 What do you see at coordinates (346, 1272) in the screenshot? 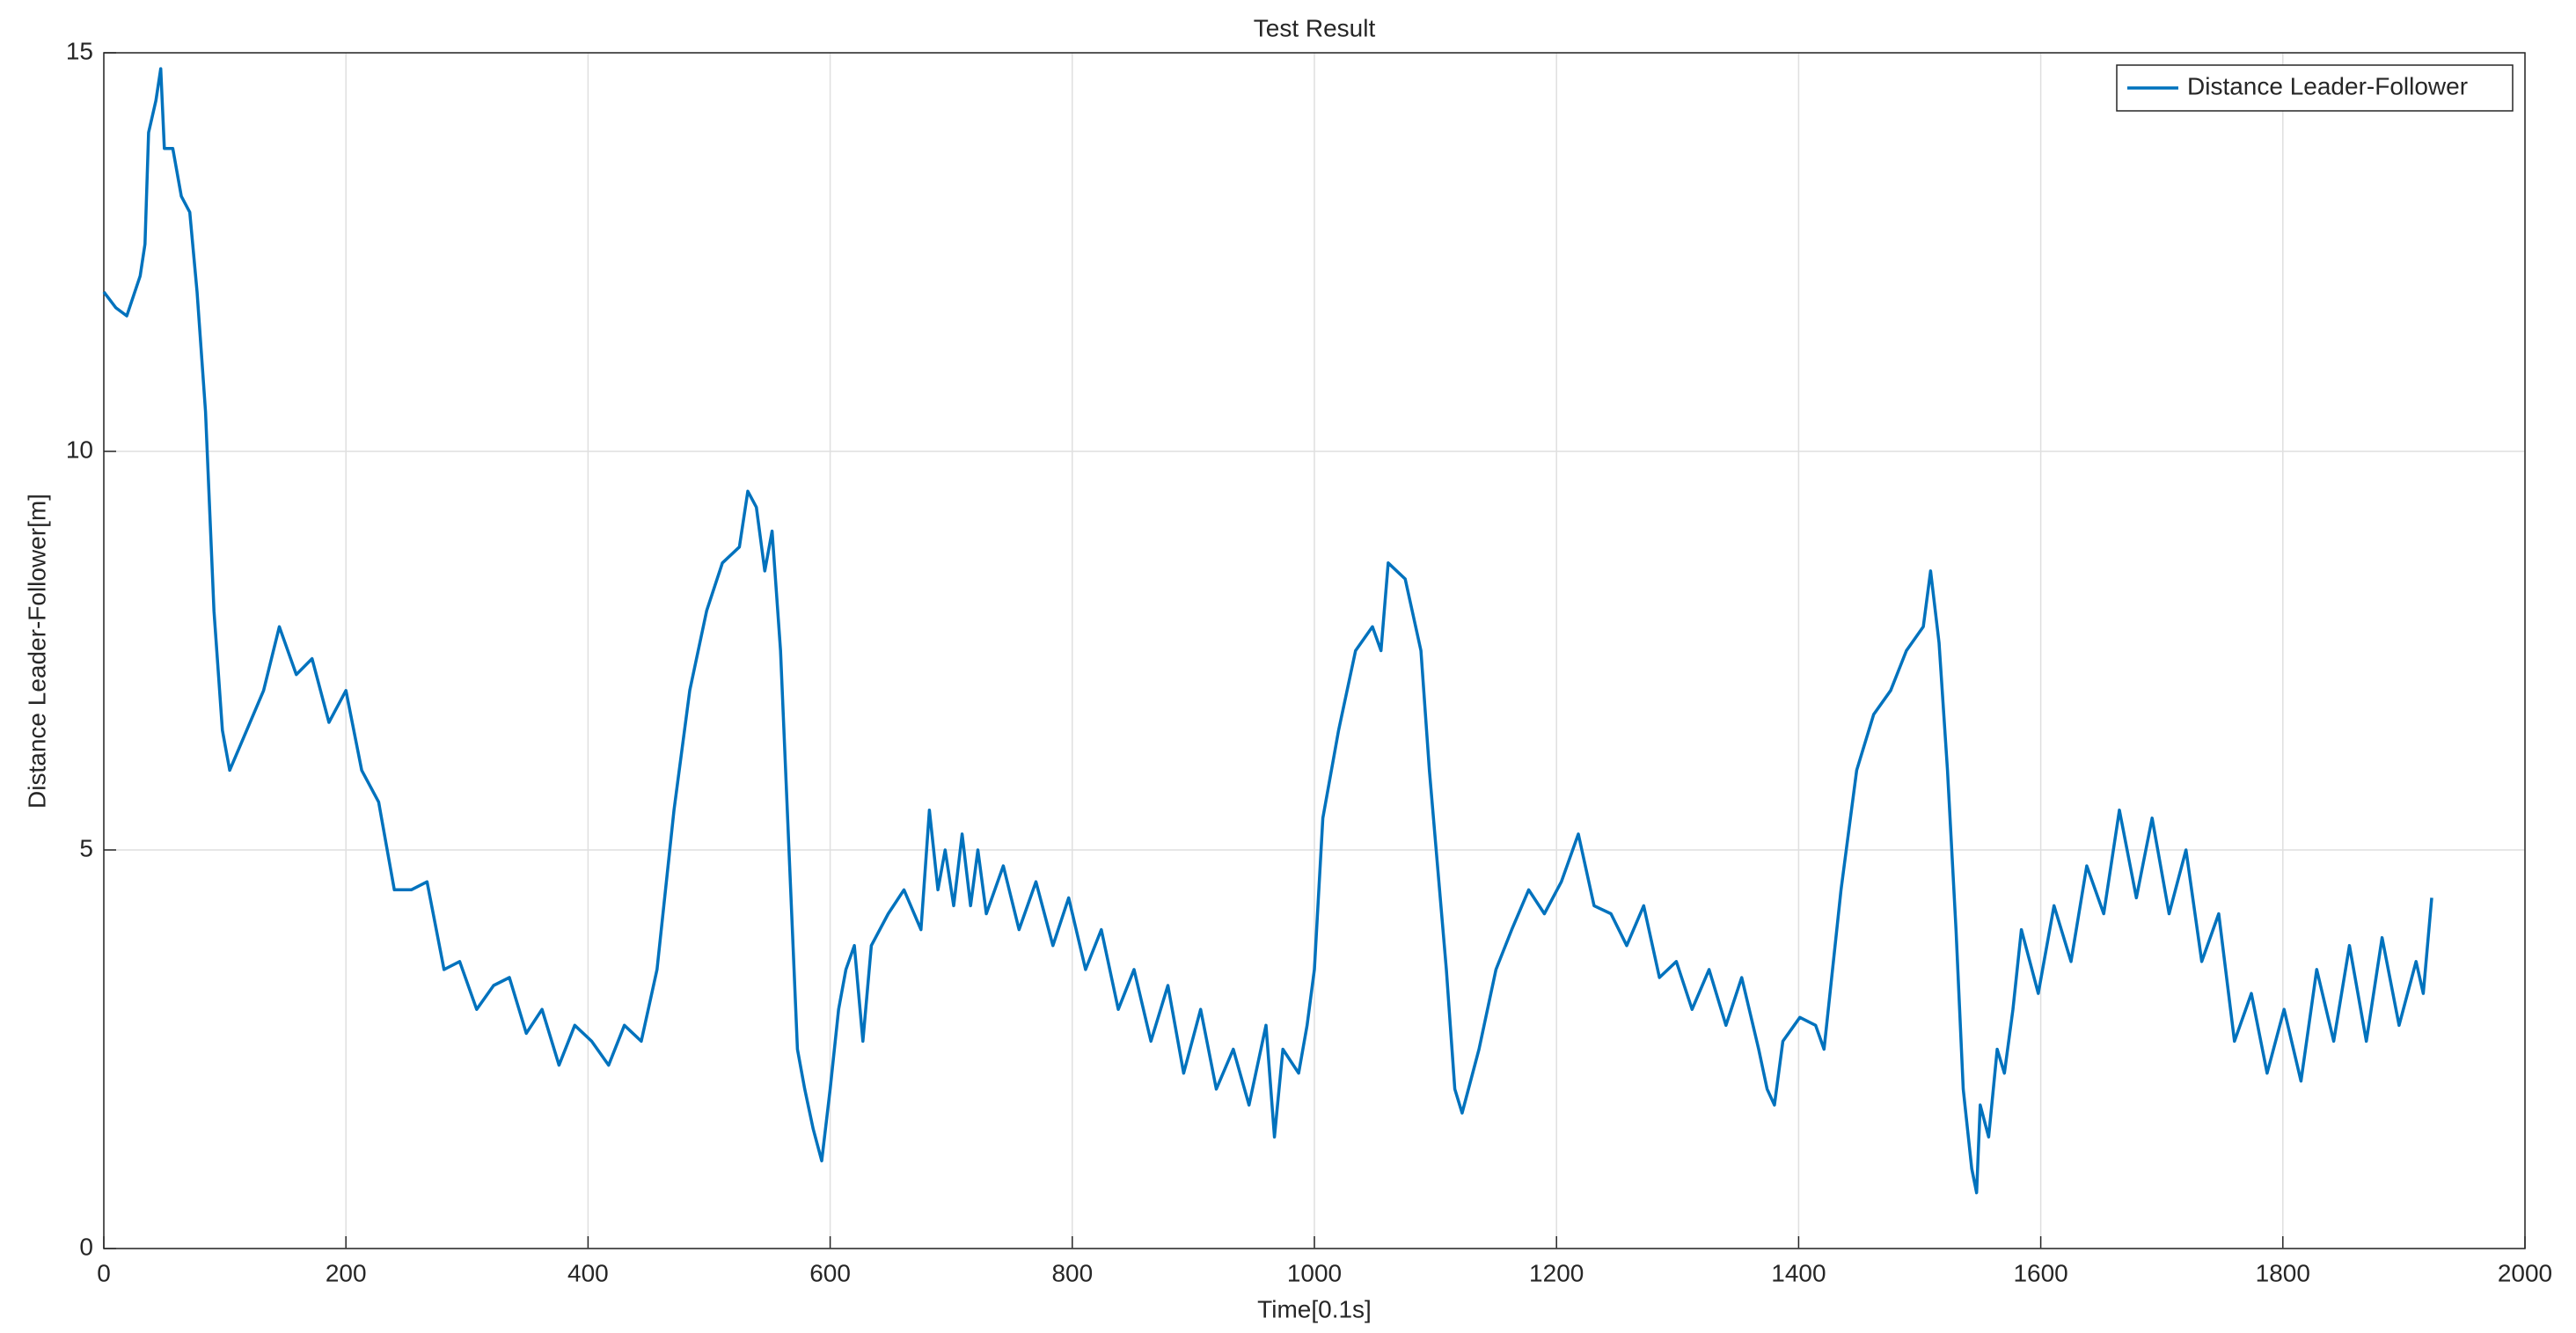
I see `x-tick-label: 200` at bounding box center [346, 1272].